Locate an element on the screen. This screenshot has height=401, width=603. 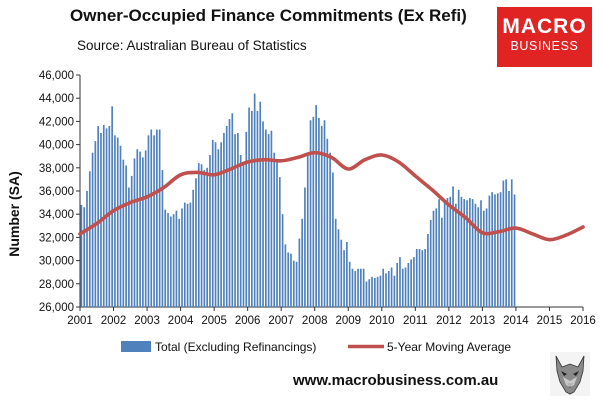
legend-line-label: 5-Year Moving Average is located at coordinates (449, 347).